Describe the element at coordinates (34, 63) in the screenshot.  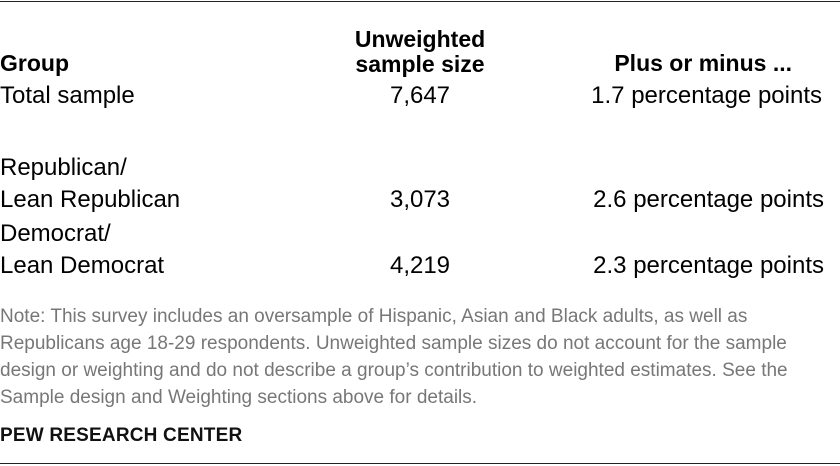
I see `header-group: Group` at that location.